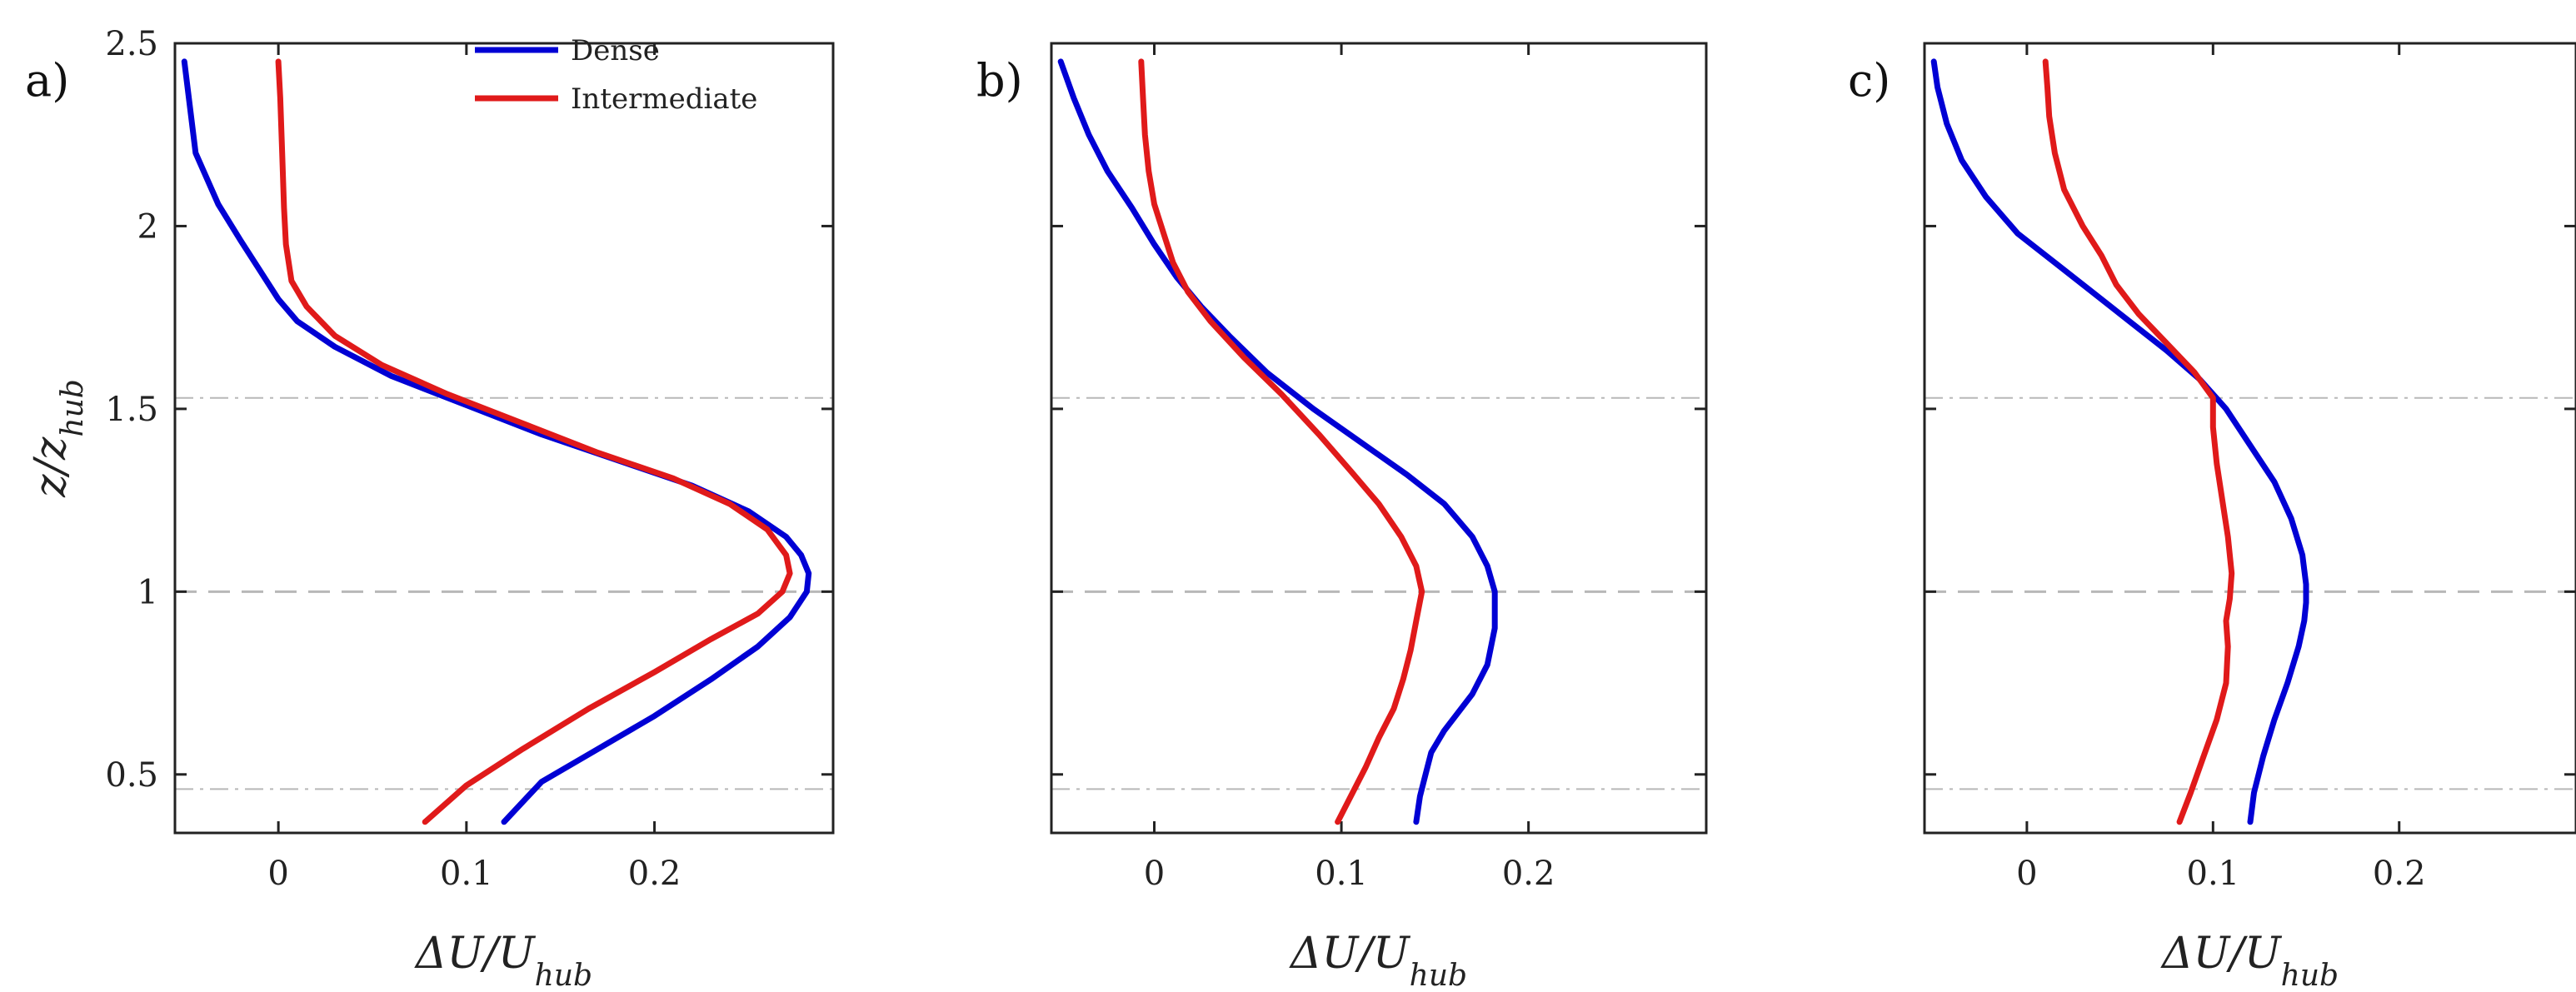 This screenshot has height=992, width=2576. I want to click on y-axis-title: z/zhub, so click(58, 438).